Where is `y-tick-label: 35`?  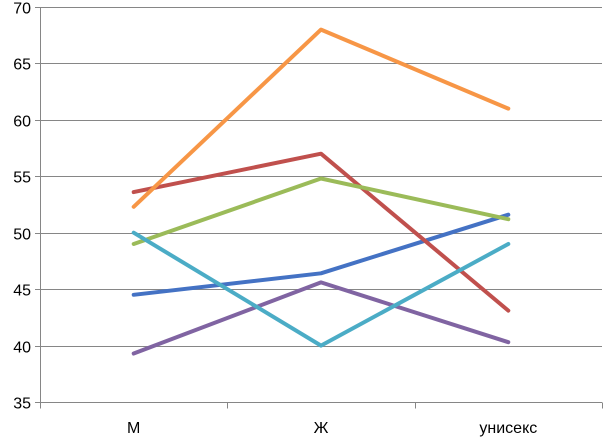
y-tick-label: 35 is located at coordinates (22, 404).